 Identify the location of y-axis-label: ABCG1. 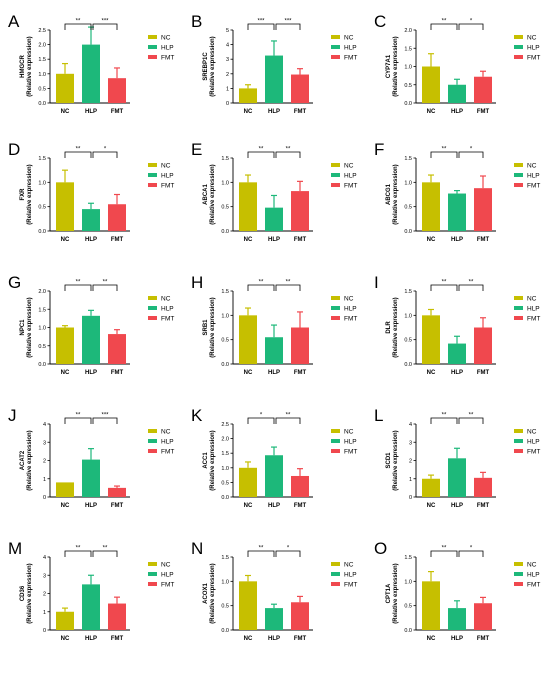
(389, 194).